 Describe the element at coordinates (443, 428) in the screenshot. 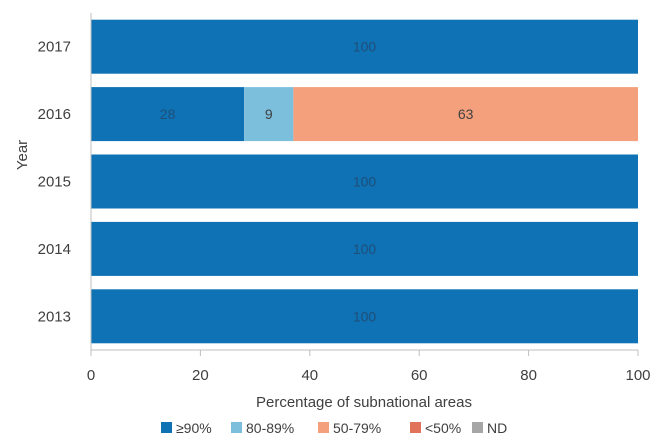

I see `legend-label: <50%` at that location.